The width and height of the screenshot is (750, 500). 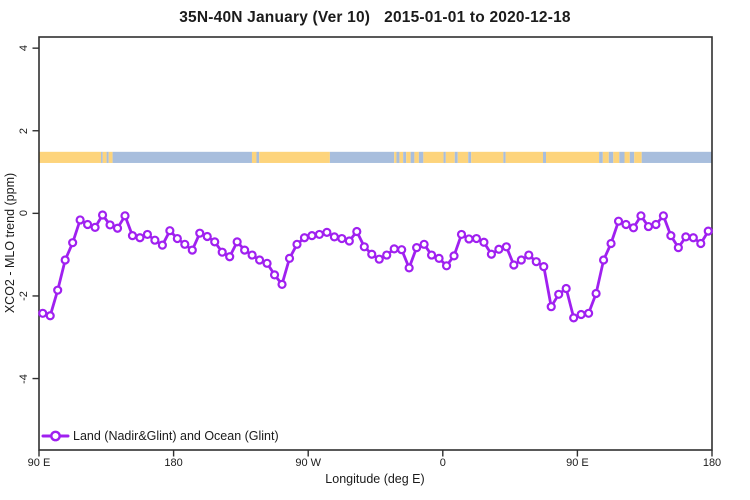 I want to click on chart-title-region: 35N-40N January (Ver 10), so click(x=275, y=17).